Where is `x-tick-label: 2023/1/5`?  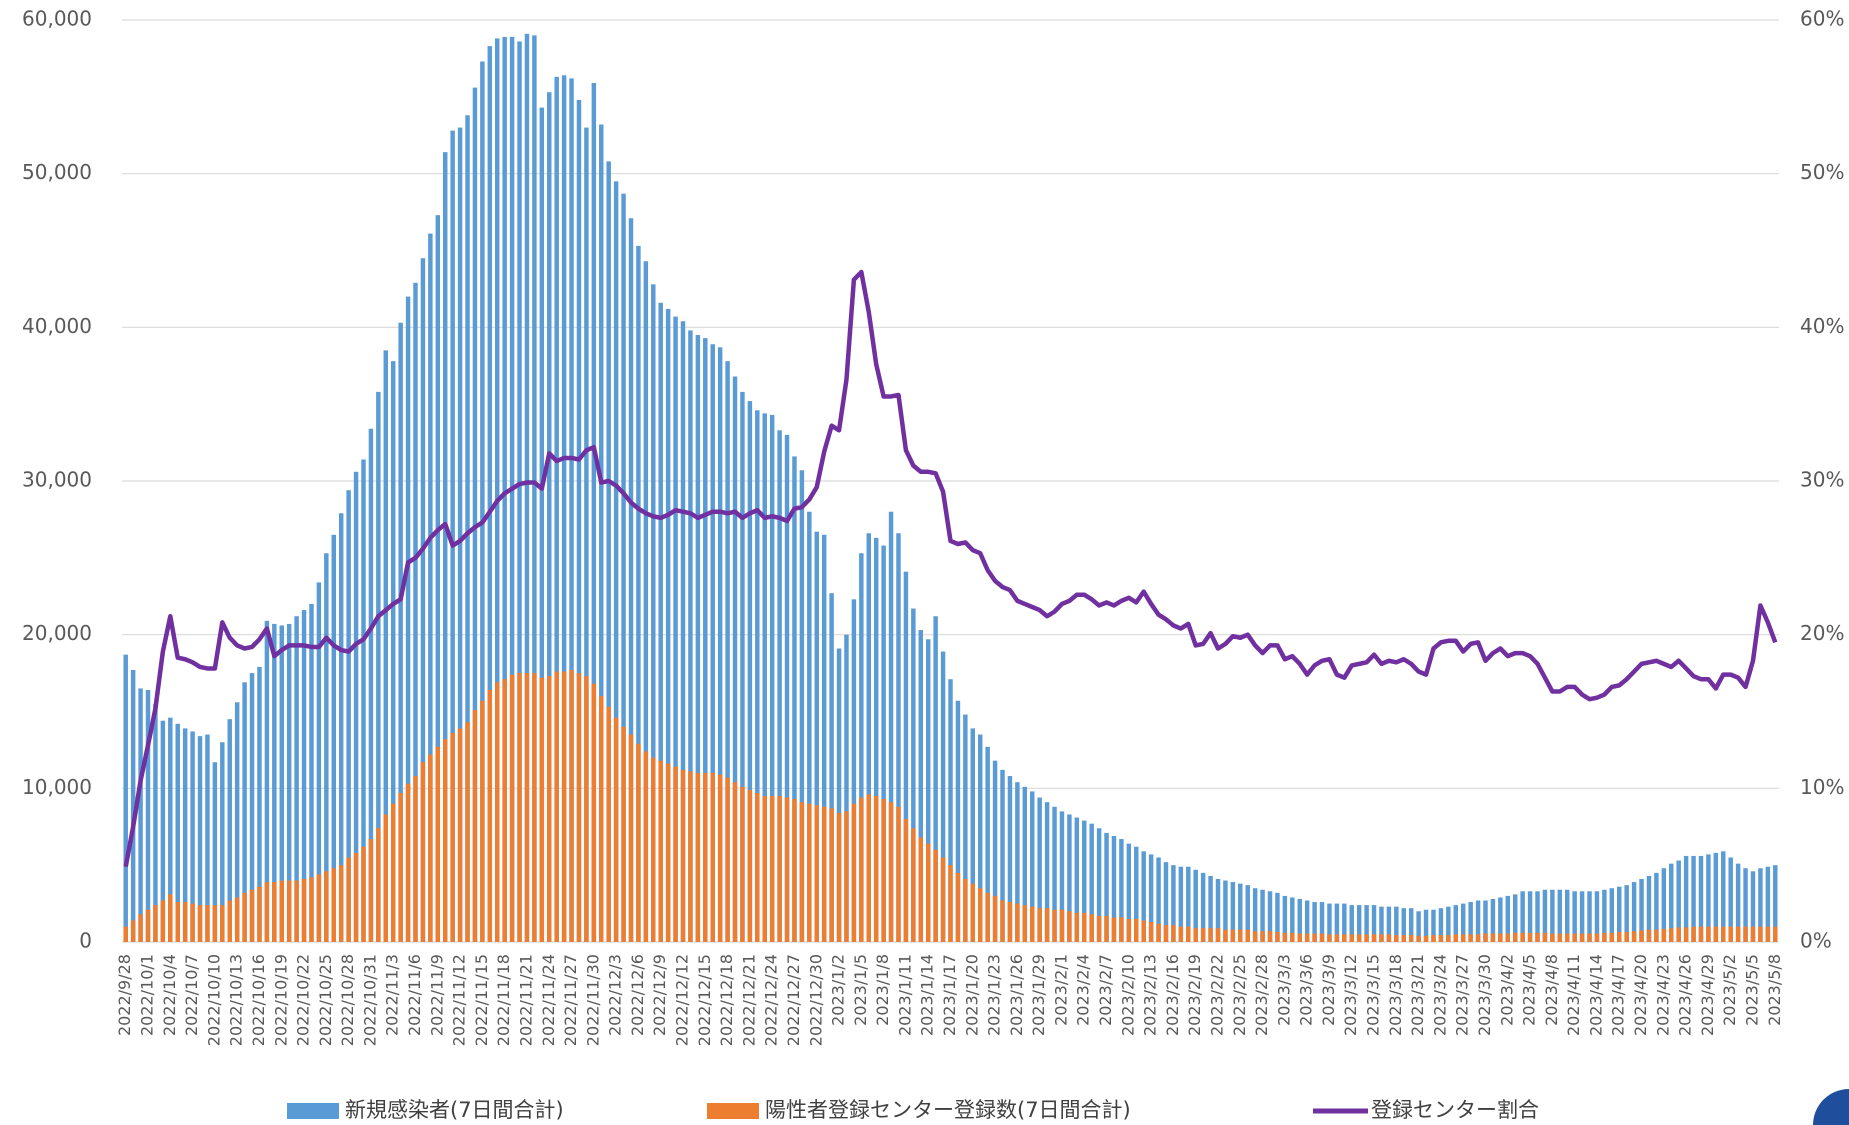 x-tick-label: 2023/1/5 is located at coordinates (860, 990).